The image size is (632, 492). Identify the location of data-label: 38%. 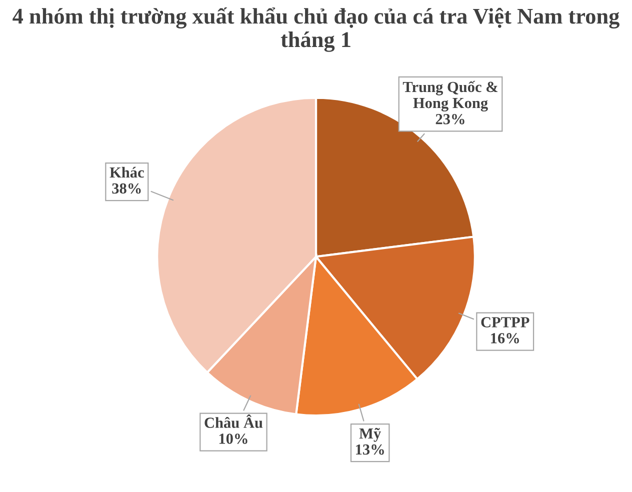
(126, 188).